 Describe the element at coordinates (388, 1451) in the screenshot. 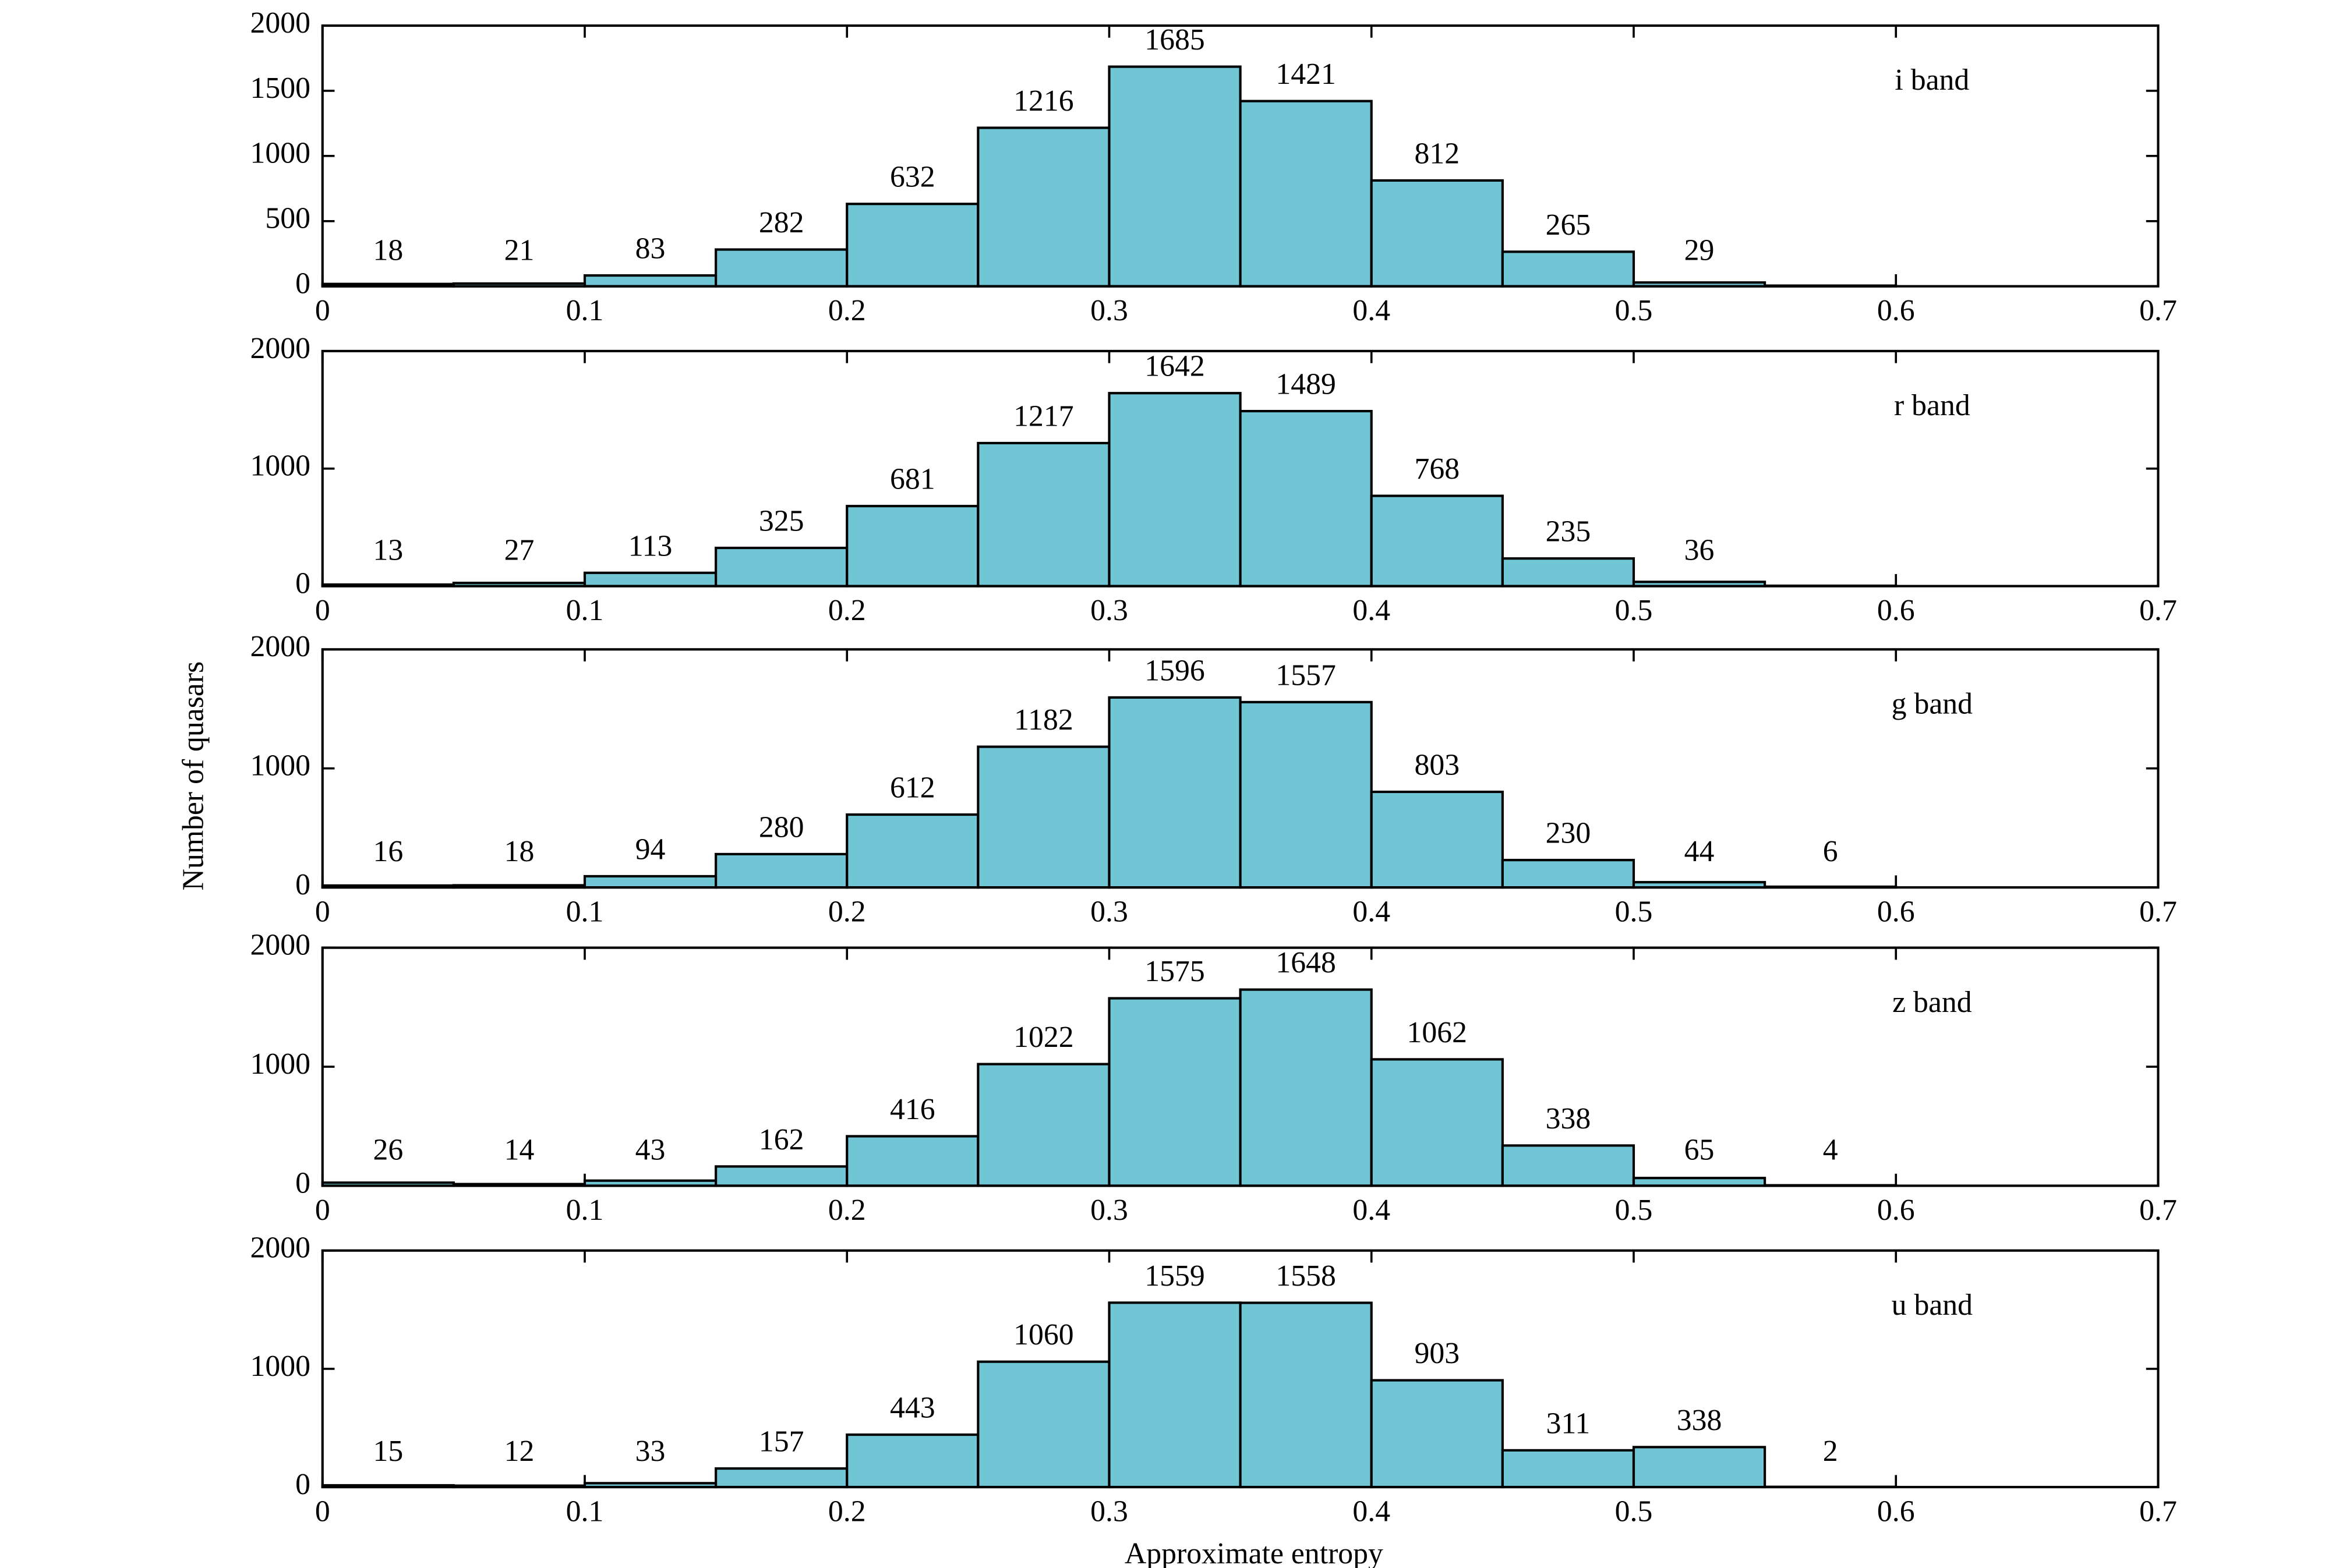

I see `data-label: 15` at that location.